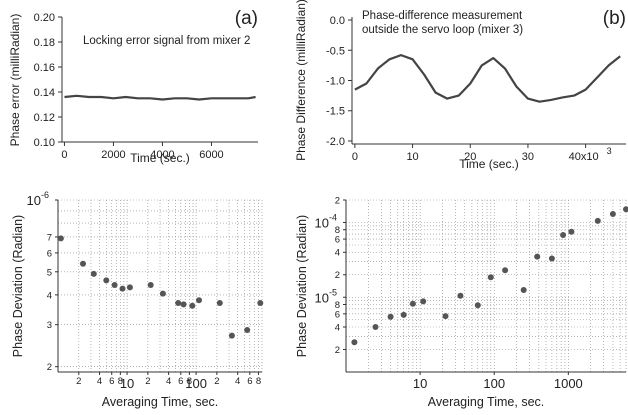 The height and width of the screenshot is (415, 628). I want to click on panel-a-y-tick-label: 0.18, so click(44, 43).